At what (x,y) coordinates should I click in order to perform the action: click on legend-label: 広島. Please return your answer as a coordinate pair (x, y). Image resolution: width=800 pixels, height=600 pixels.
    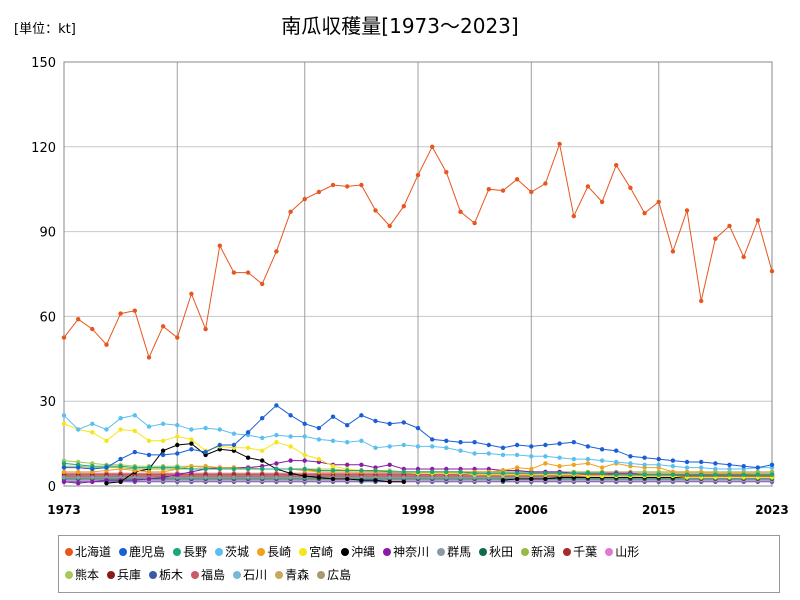
    Looking at the image, I should click on (339, 575).